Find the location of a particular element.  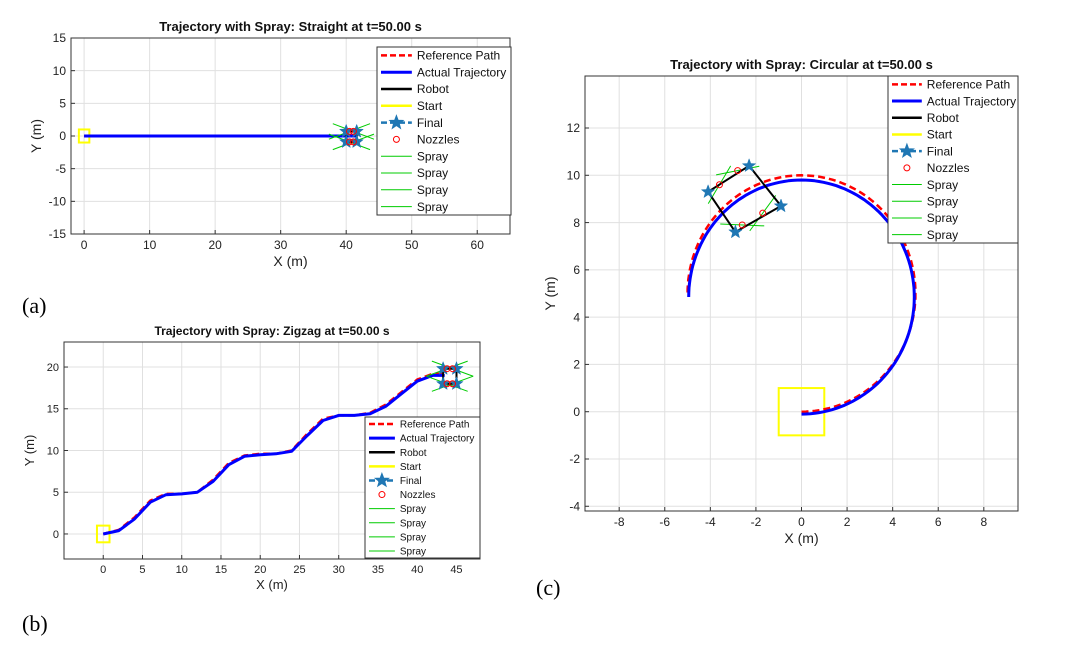

x-tick-label: 60 is located at coordinates (478, 245).